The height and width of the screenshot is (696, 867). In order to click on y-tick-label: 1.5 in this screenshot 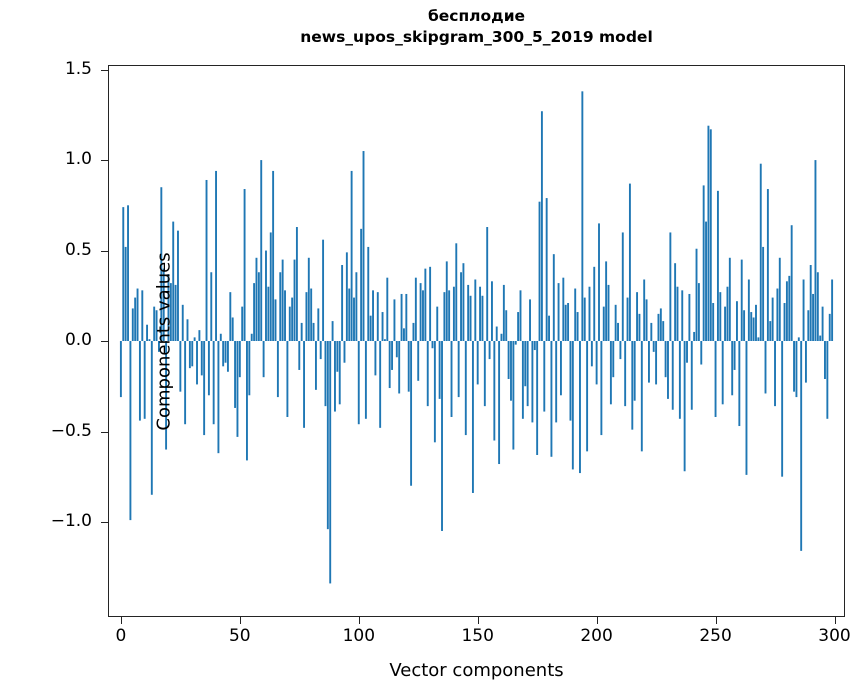, I will do `click(78, 68)`.